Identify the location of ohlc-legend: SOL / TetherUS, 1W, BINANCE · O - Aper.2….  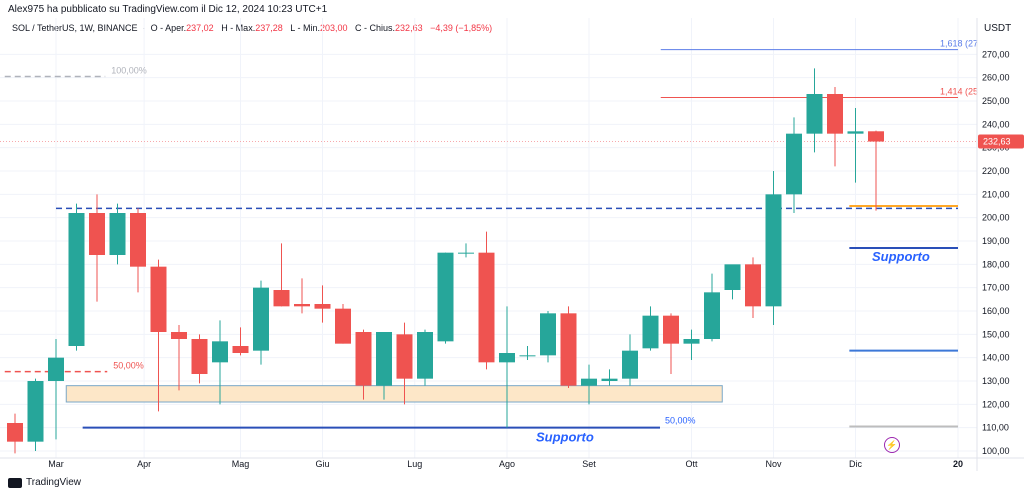
(252, 28).